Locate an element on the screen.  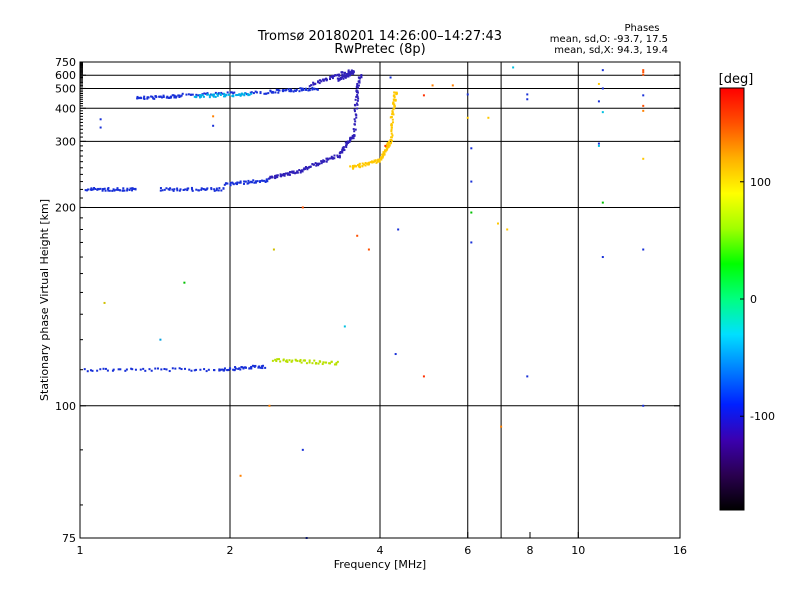
x-tick-label: 10 is located at coordinates (578, 550).